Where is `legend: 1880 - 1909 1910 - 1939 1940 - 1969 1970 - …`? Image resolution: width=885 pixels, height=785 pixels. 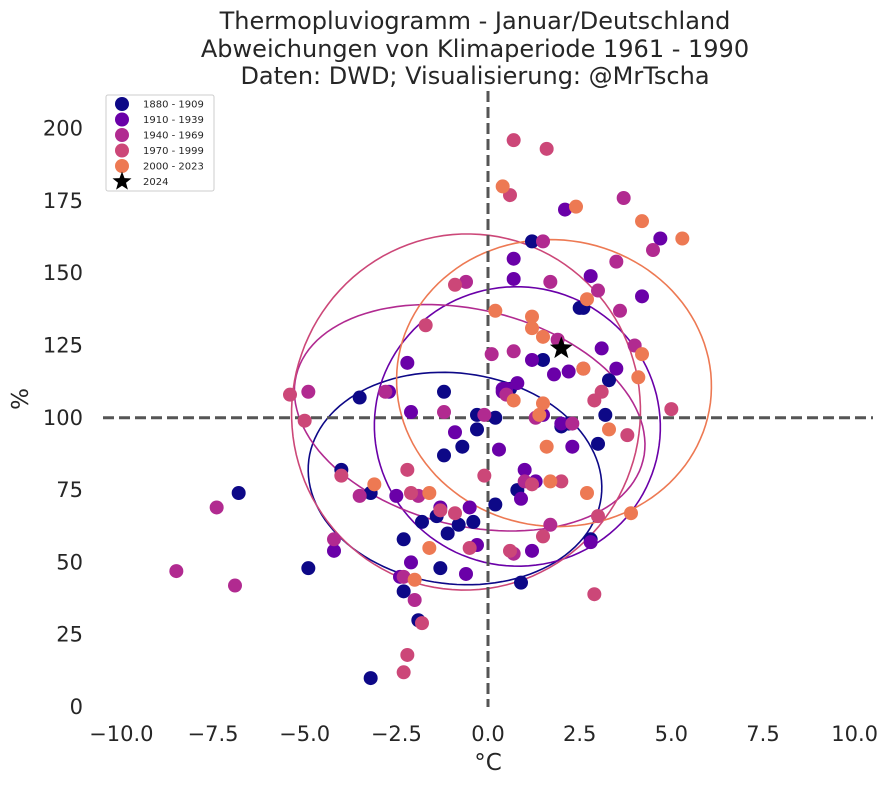
legend: 1880 - 1909 1910 - 1939 1940 - 1969 1970 - … is located at coordinates (160, 143).